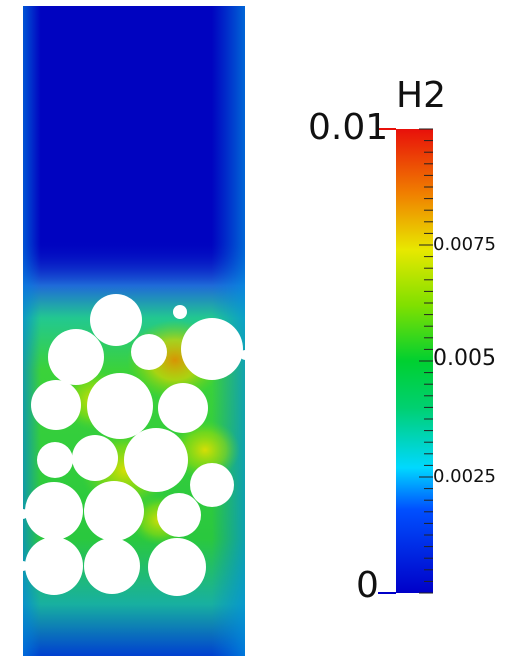  What do you see at coordinates (426, 361) in the screenshot?
I see `colorbar-minor-ticks` at bounding box center [426, 361].